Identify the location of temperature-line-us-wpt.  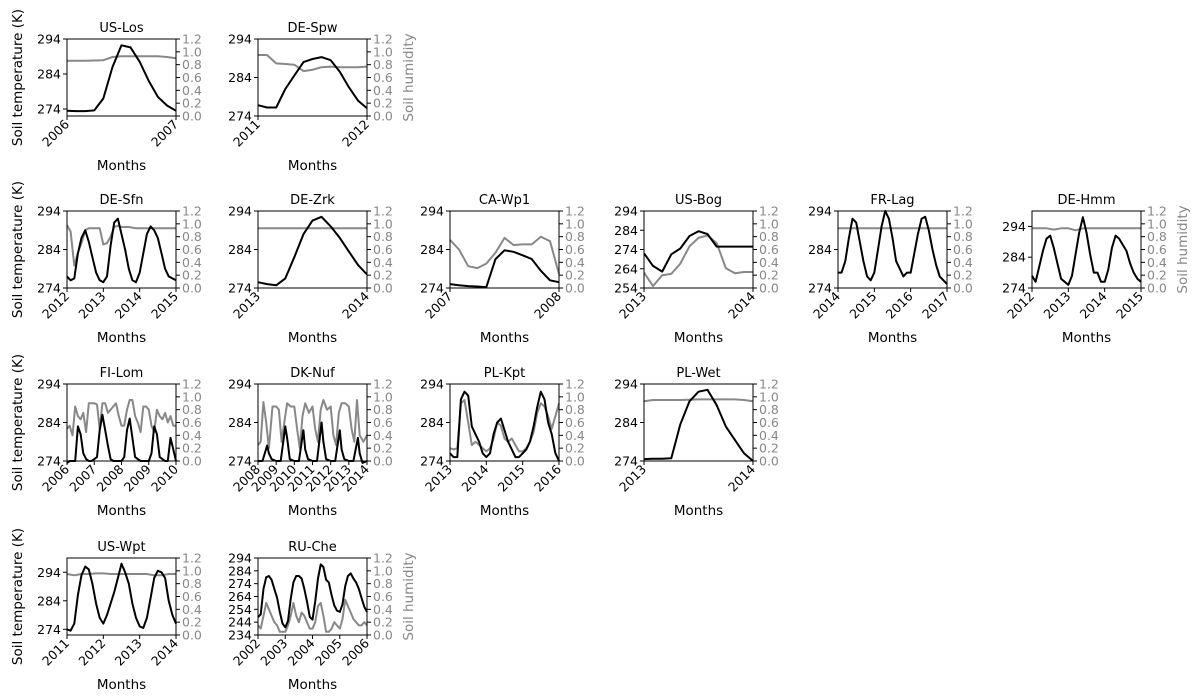
(121, 597).